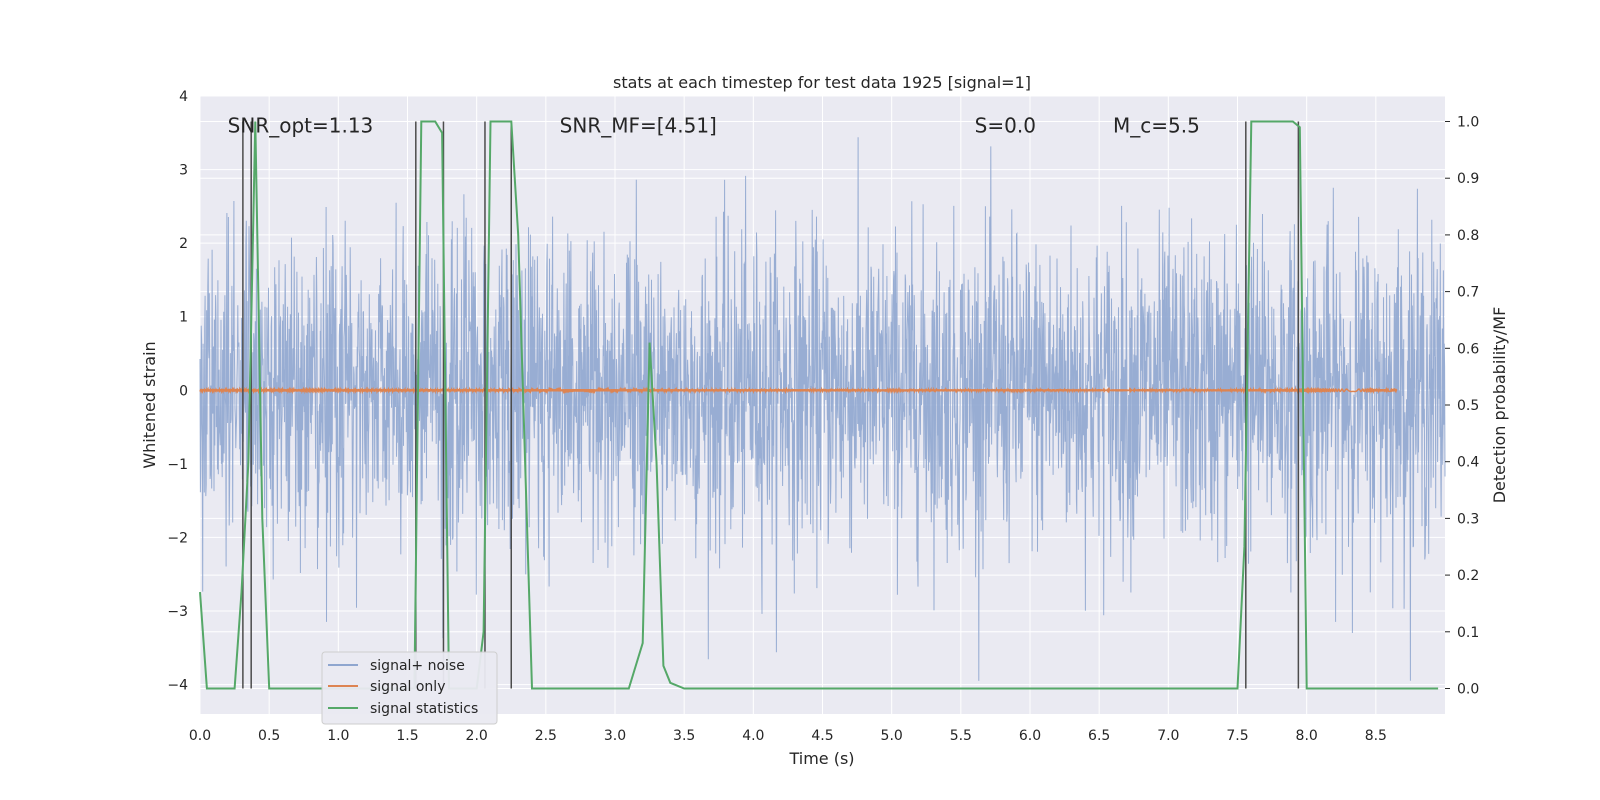  Describe the element at coordinates (407, 736) in the screenshot. I see `x-tick-label: 1.5` at that location.